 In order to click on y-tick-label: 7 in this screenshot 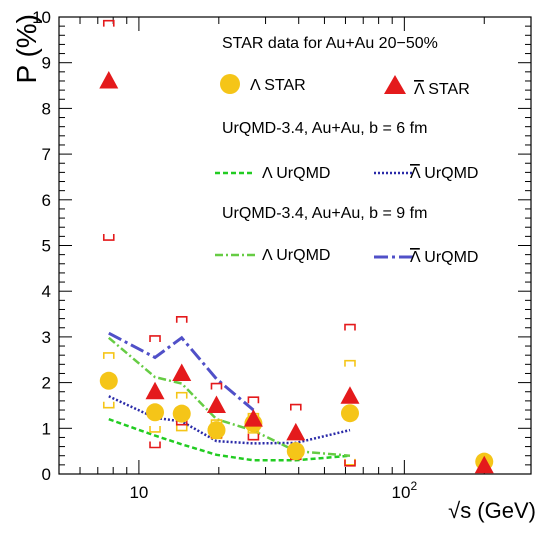, I will do `click(46, 154)`.